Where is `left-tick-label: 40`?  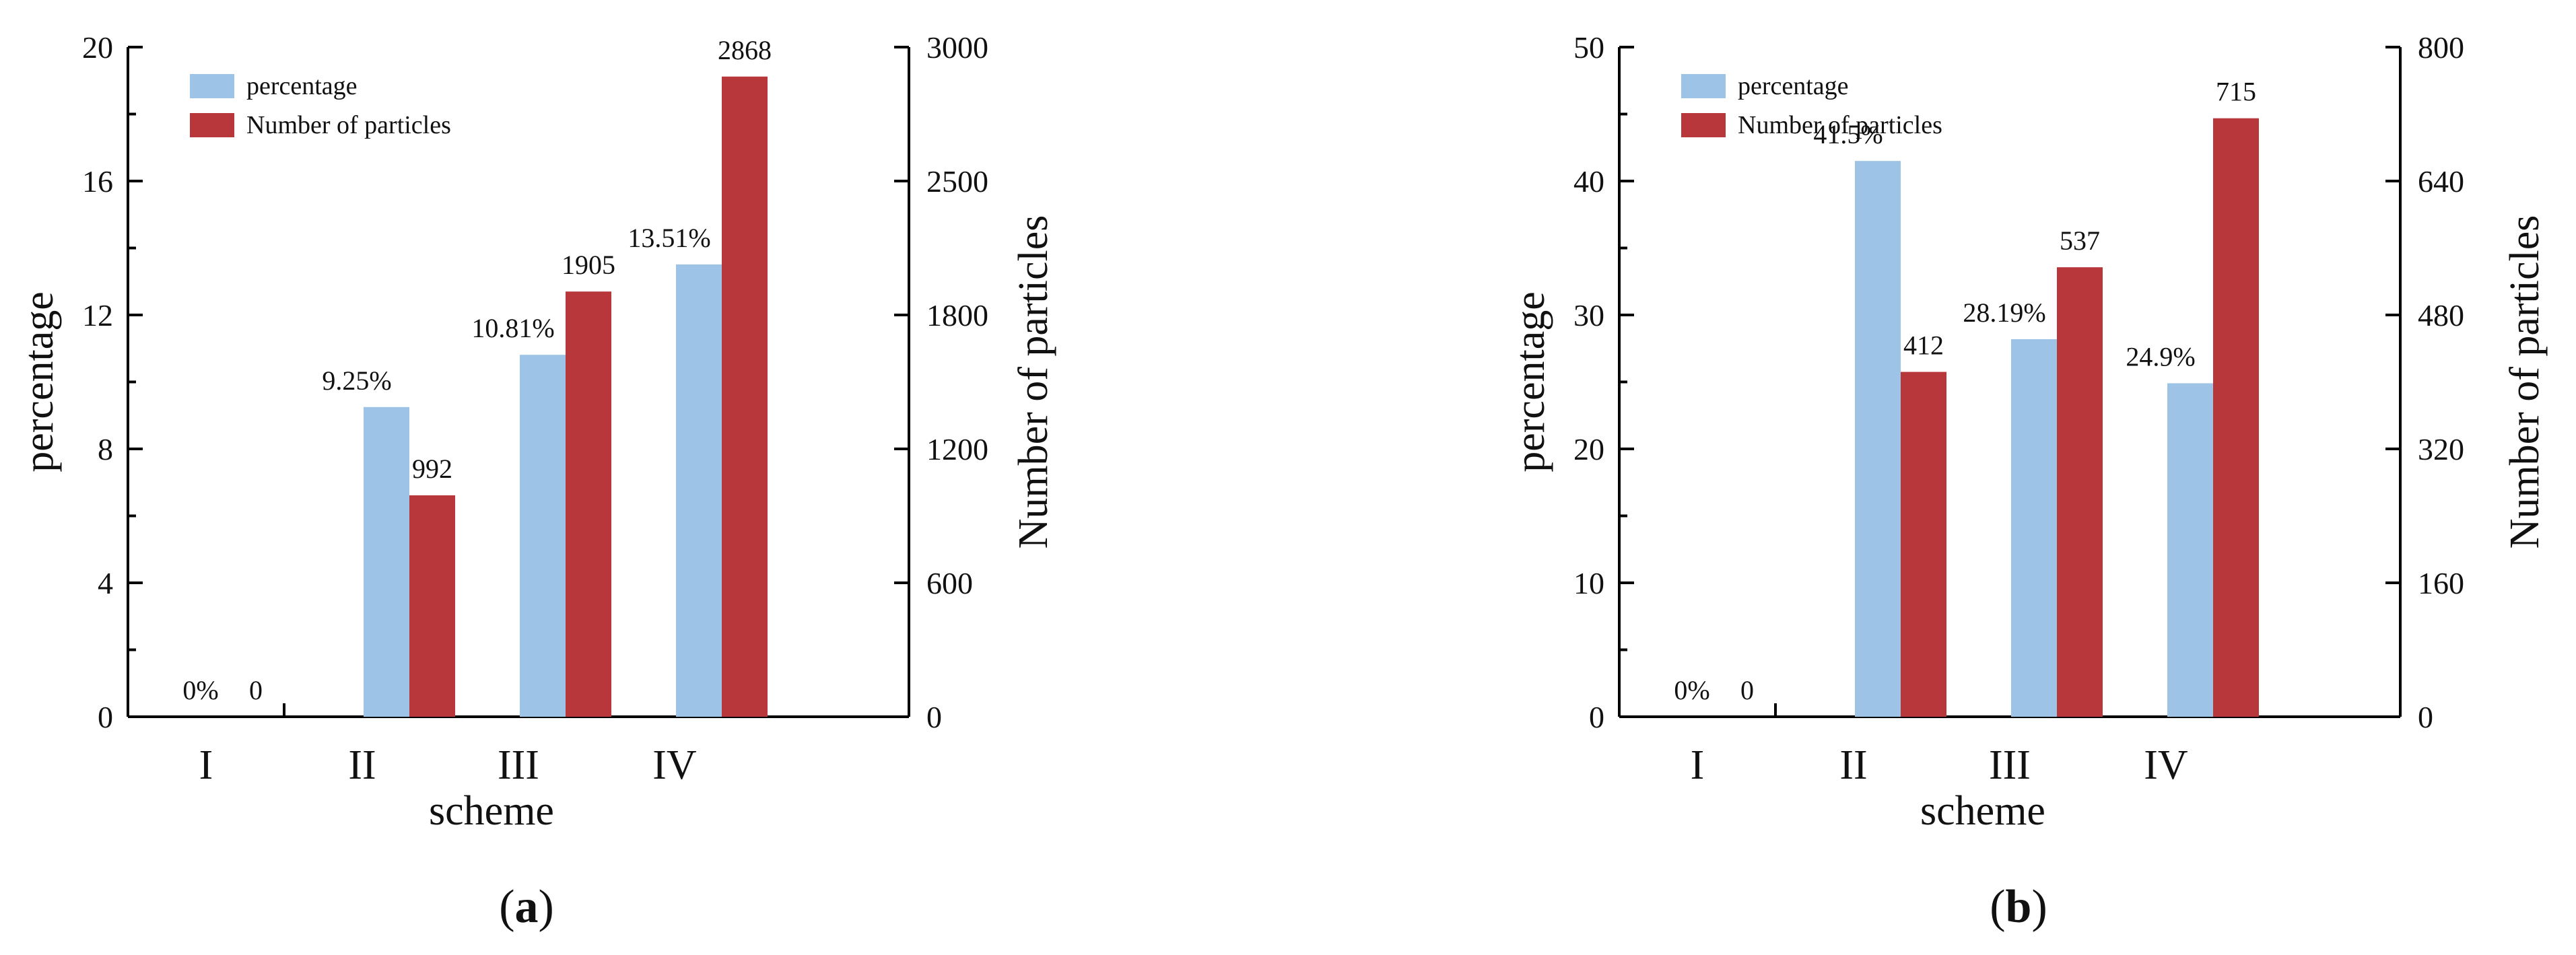 left-tick-label: 40 is located at coordinates (1588, 181).